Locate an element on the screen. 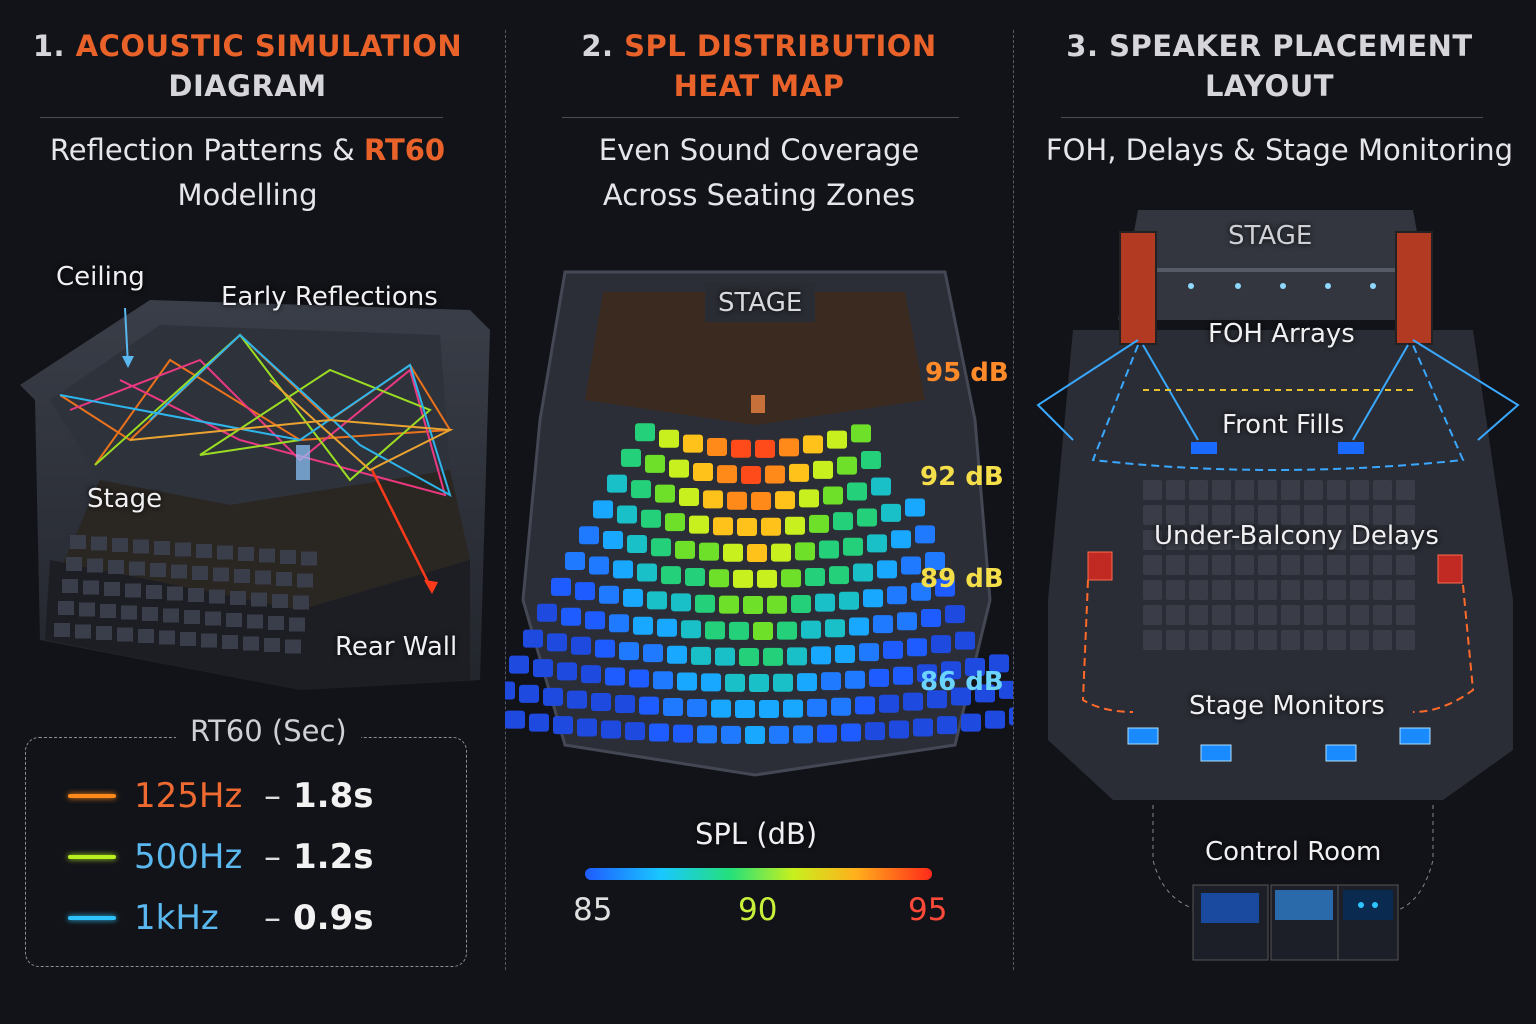  label-under-balcony-delays: Under-Balcony Delays is located at coordinates (1296, 536).